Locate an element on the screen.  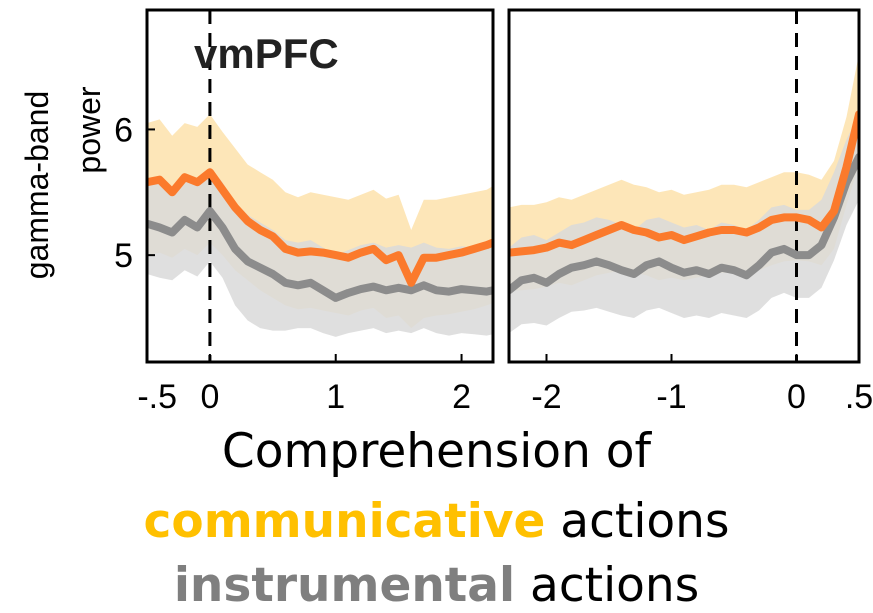
x-tick-label: .5 is located at coordinates (859, 397).